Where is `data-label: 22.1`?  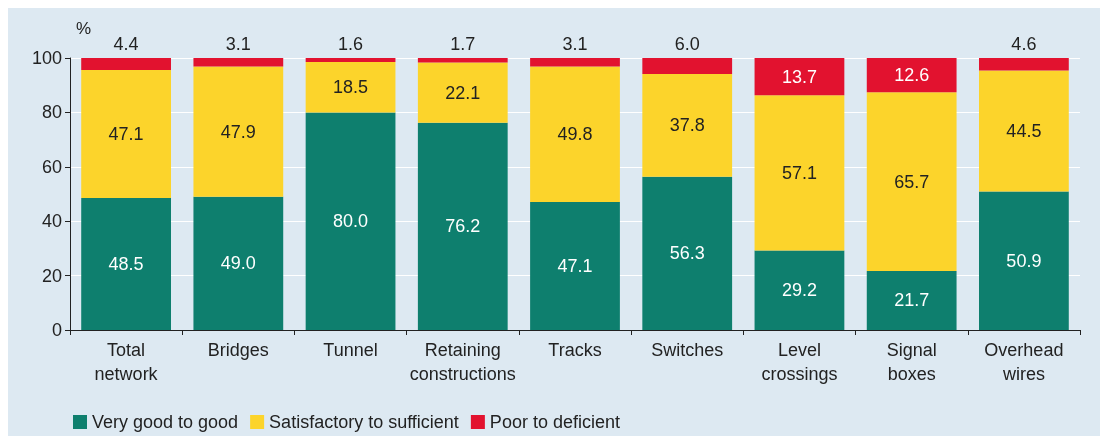 data-label: 22.1 is located at coordinates (463, 92).